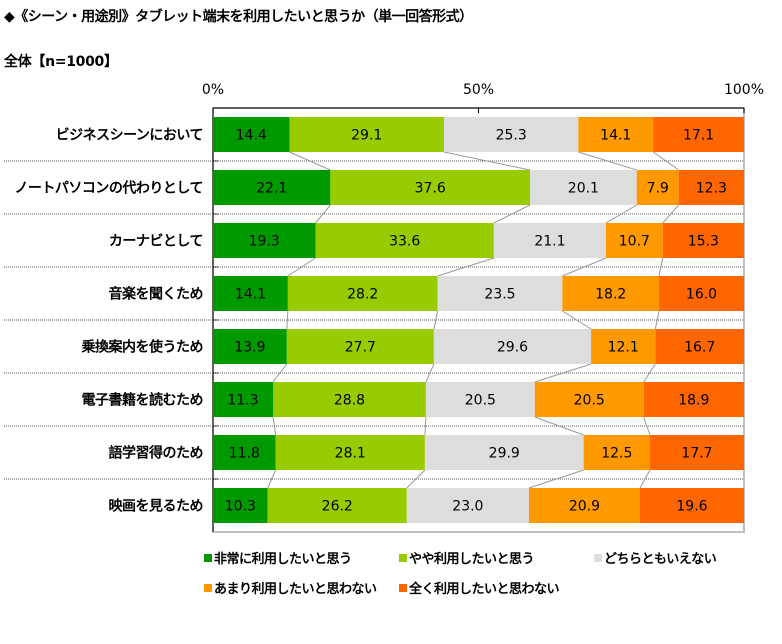  I want to click on bar-value-label: 28.1, so click(350, 454).